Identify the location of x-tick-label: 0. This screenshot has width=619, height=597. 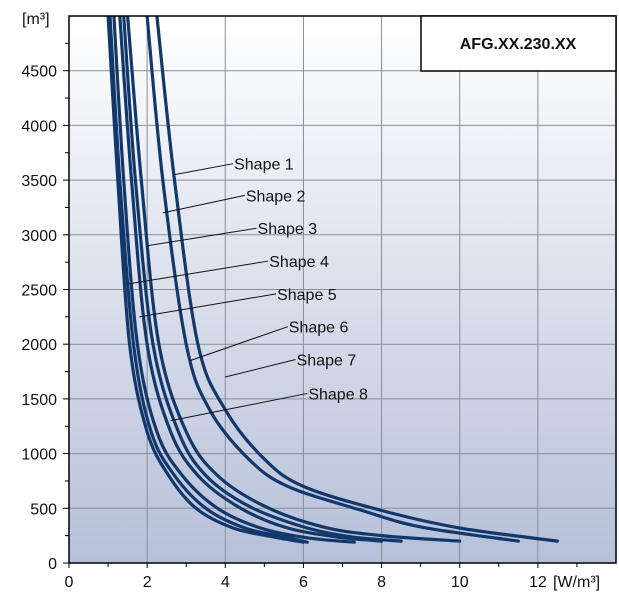
(69, 582).